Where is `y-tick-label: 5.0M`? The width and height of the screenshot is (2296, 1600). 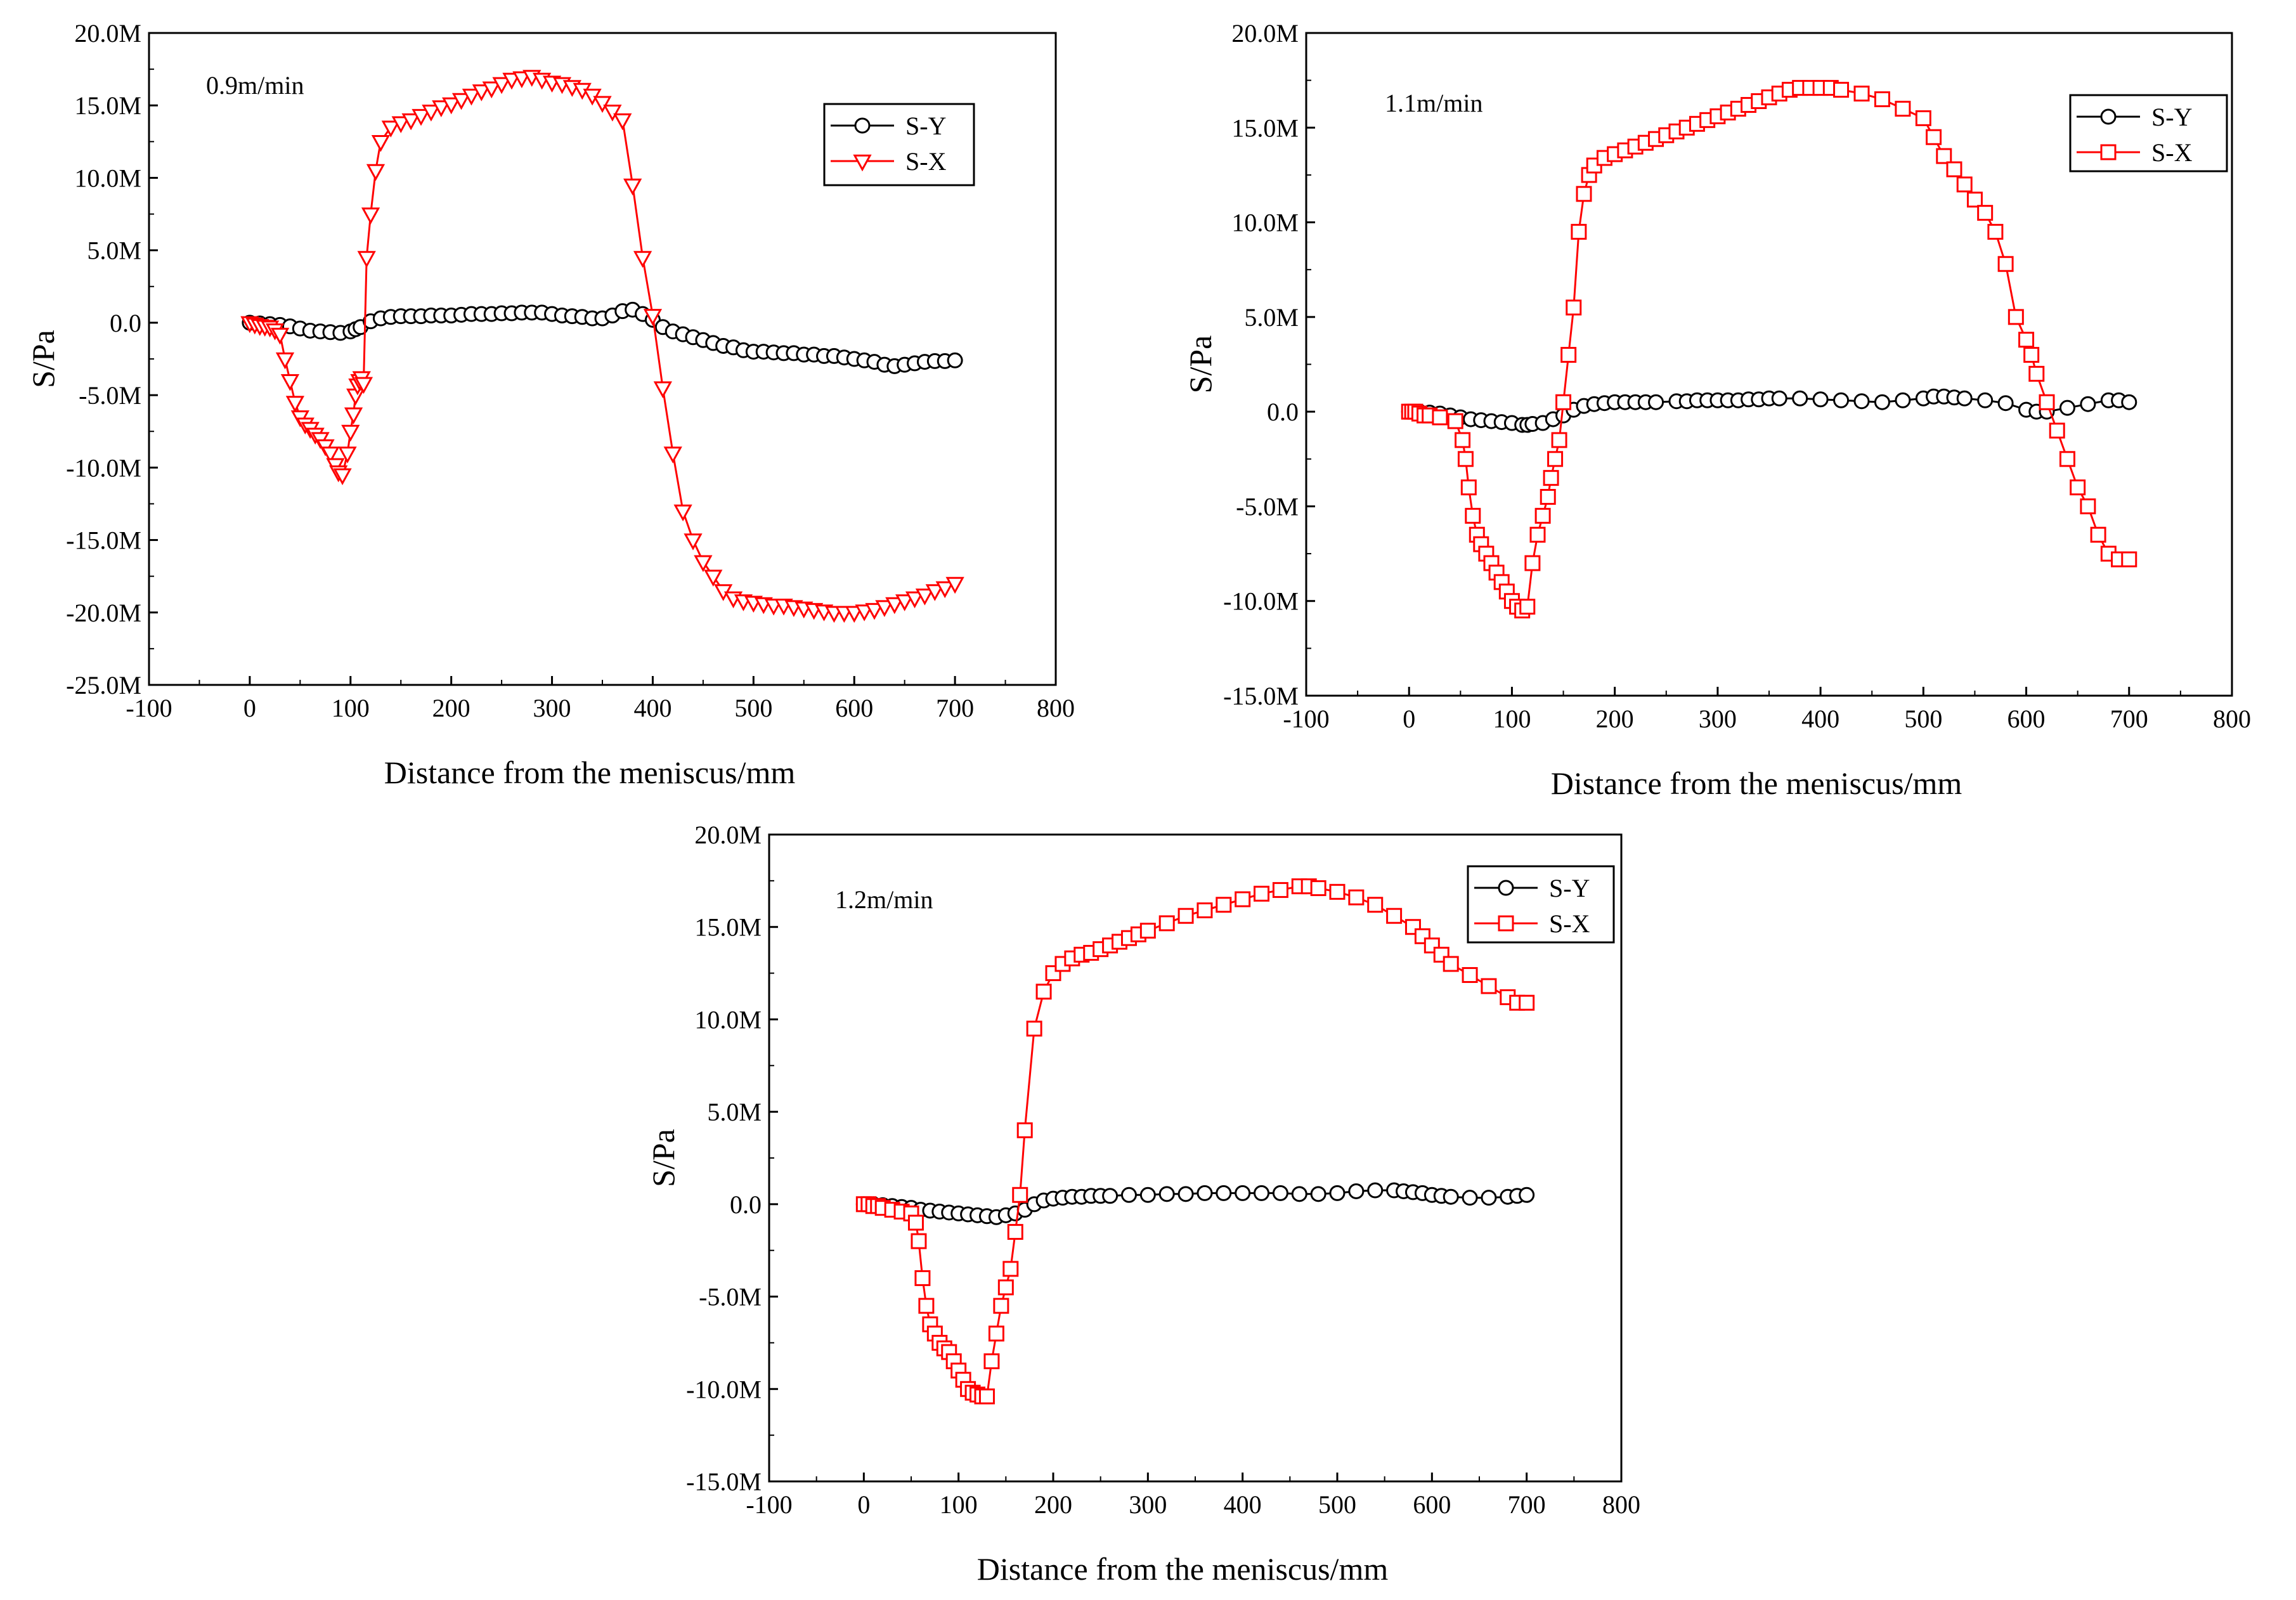
y-tick-label: 5.0M is located at coordinates (1271, 317).